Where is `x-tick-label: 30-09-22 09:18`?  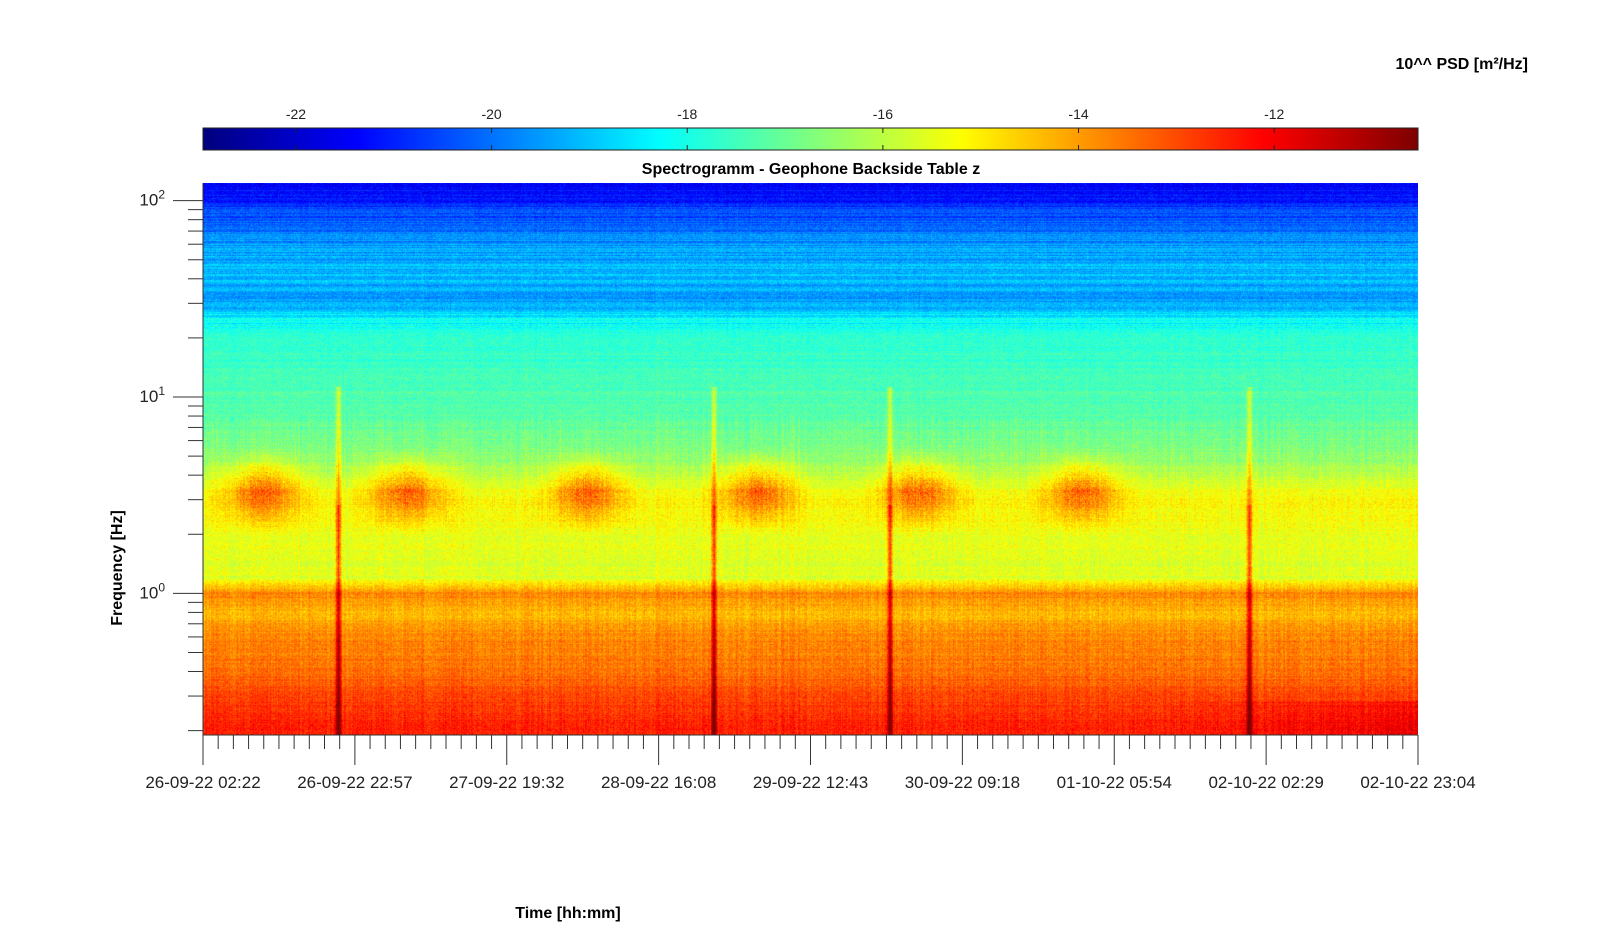 x-tick-label: 30-09-22 09:18 is located at coordinates (962, 782).